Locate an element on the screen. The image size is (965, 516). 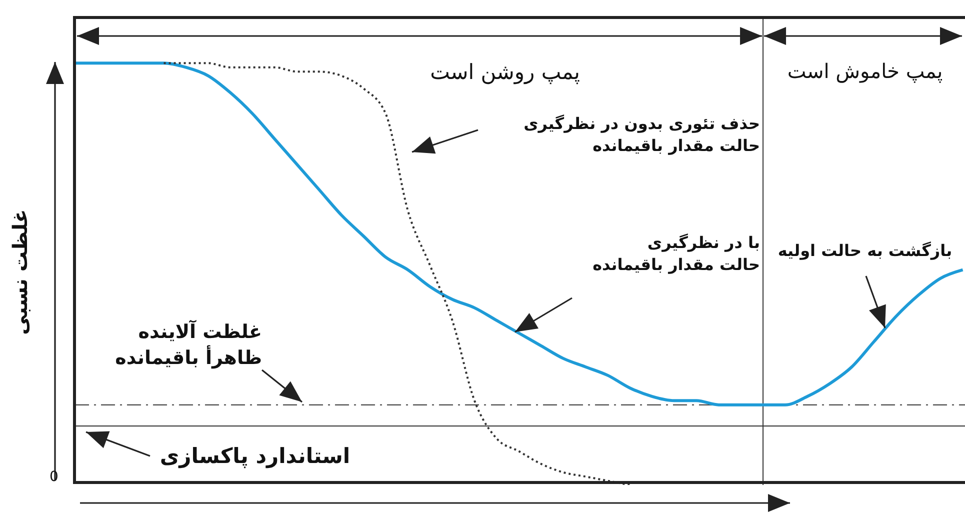
annotation: پمپ روشن است is located at coordinates (505, 72).